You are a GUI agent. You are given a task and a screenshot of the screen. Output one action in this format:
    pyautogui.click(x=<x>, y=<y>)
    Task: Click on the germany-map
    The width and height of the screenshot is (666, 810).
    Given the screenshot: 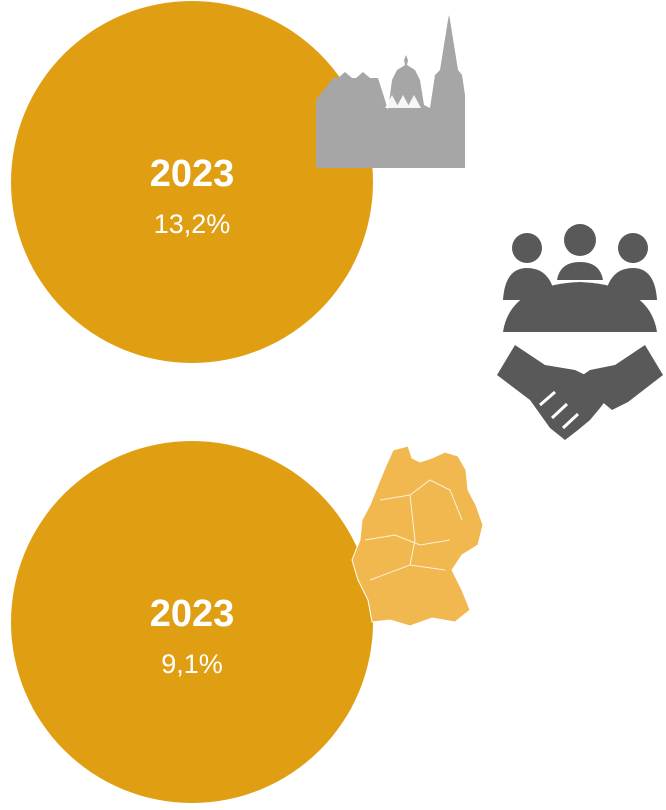 What is the action you would take?
    pyautogui.click(x=417, y=536)
    